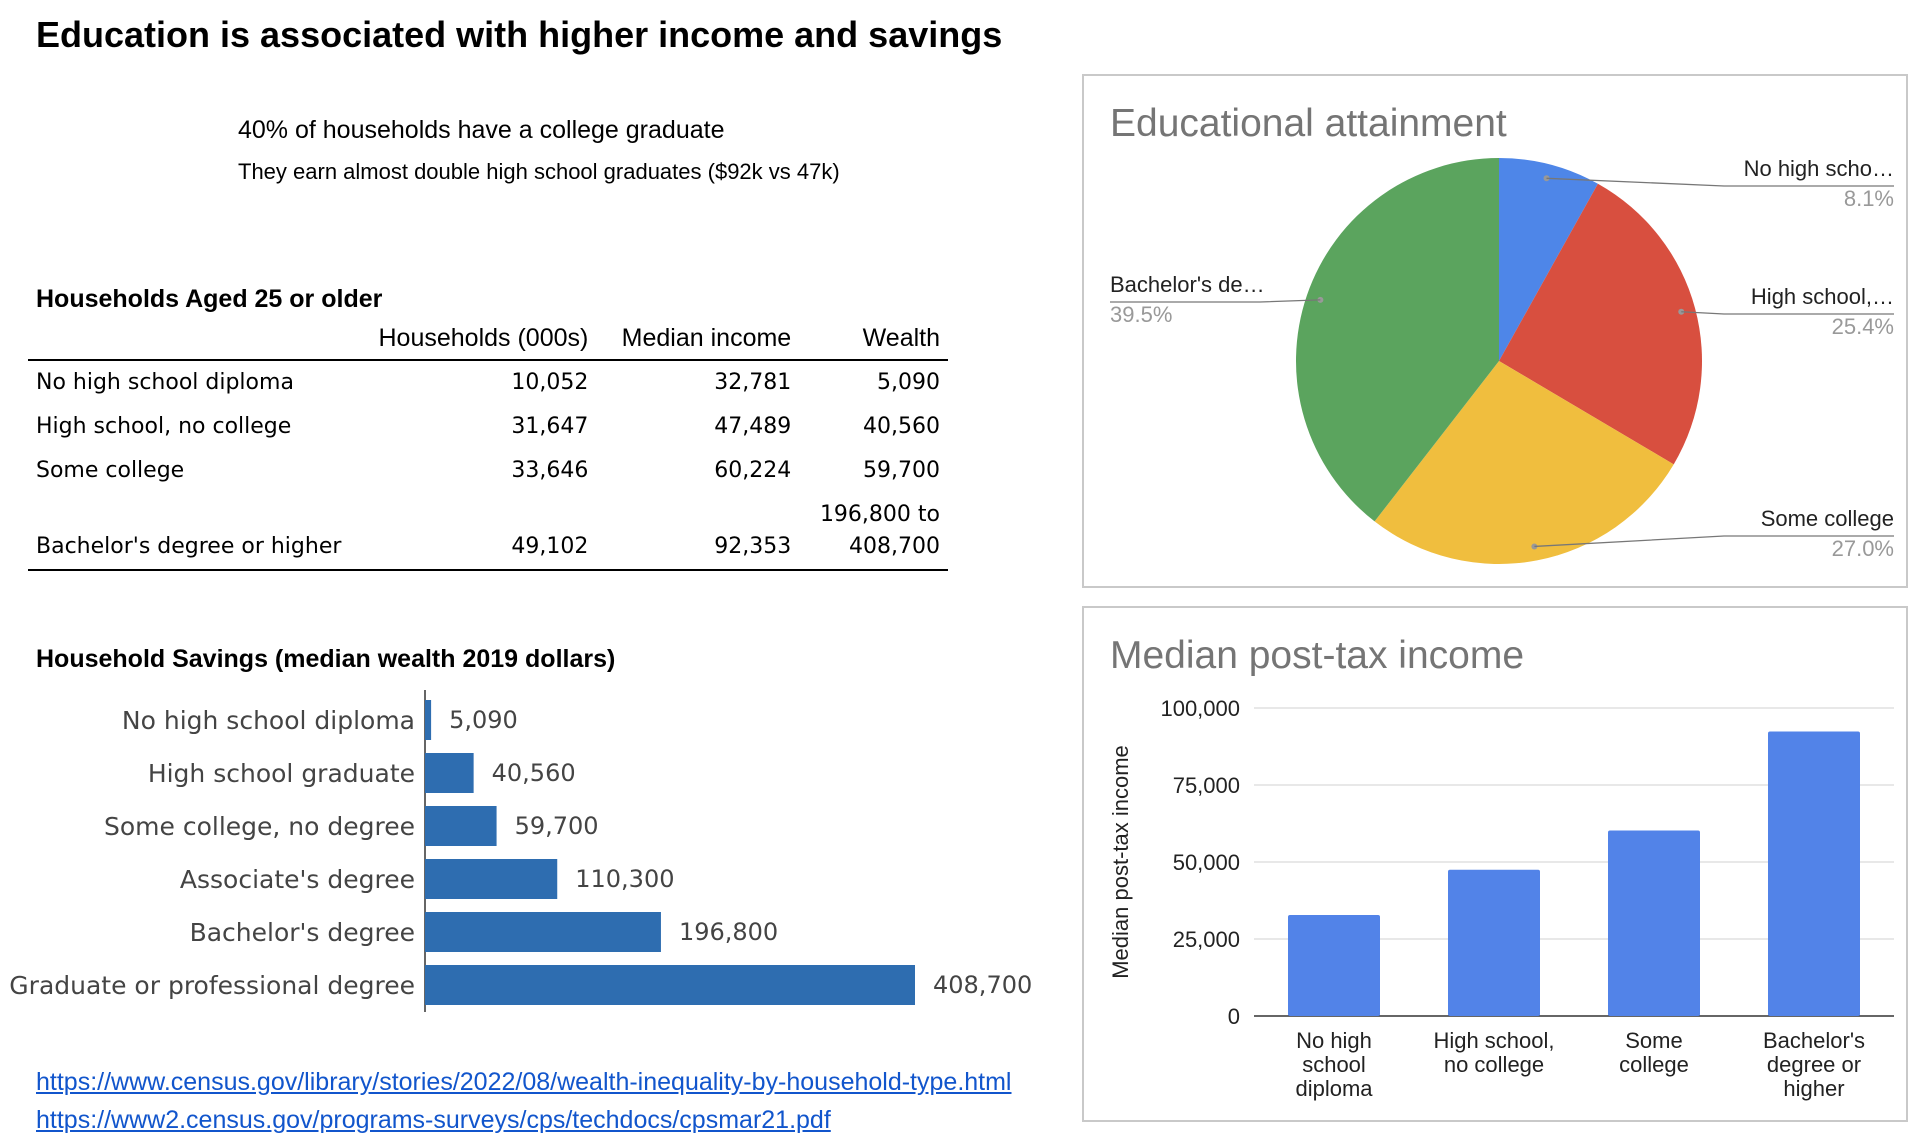 The width and height of the screenshot is (1922, 1135). What do you see at coordinates (1653, 1040) in the screenshot?
I see `x-category-label: Some` at bounding box center [1653, 1040].